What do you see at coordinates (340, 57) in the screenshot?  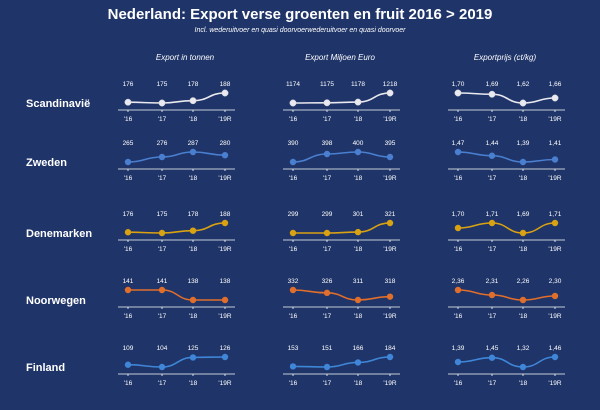 I see `column-header-2: Export Miljoen Euro` at bounding box center [340, 57].